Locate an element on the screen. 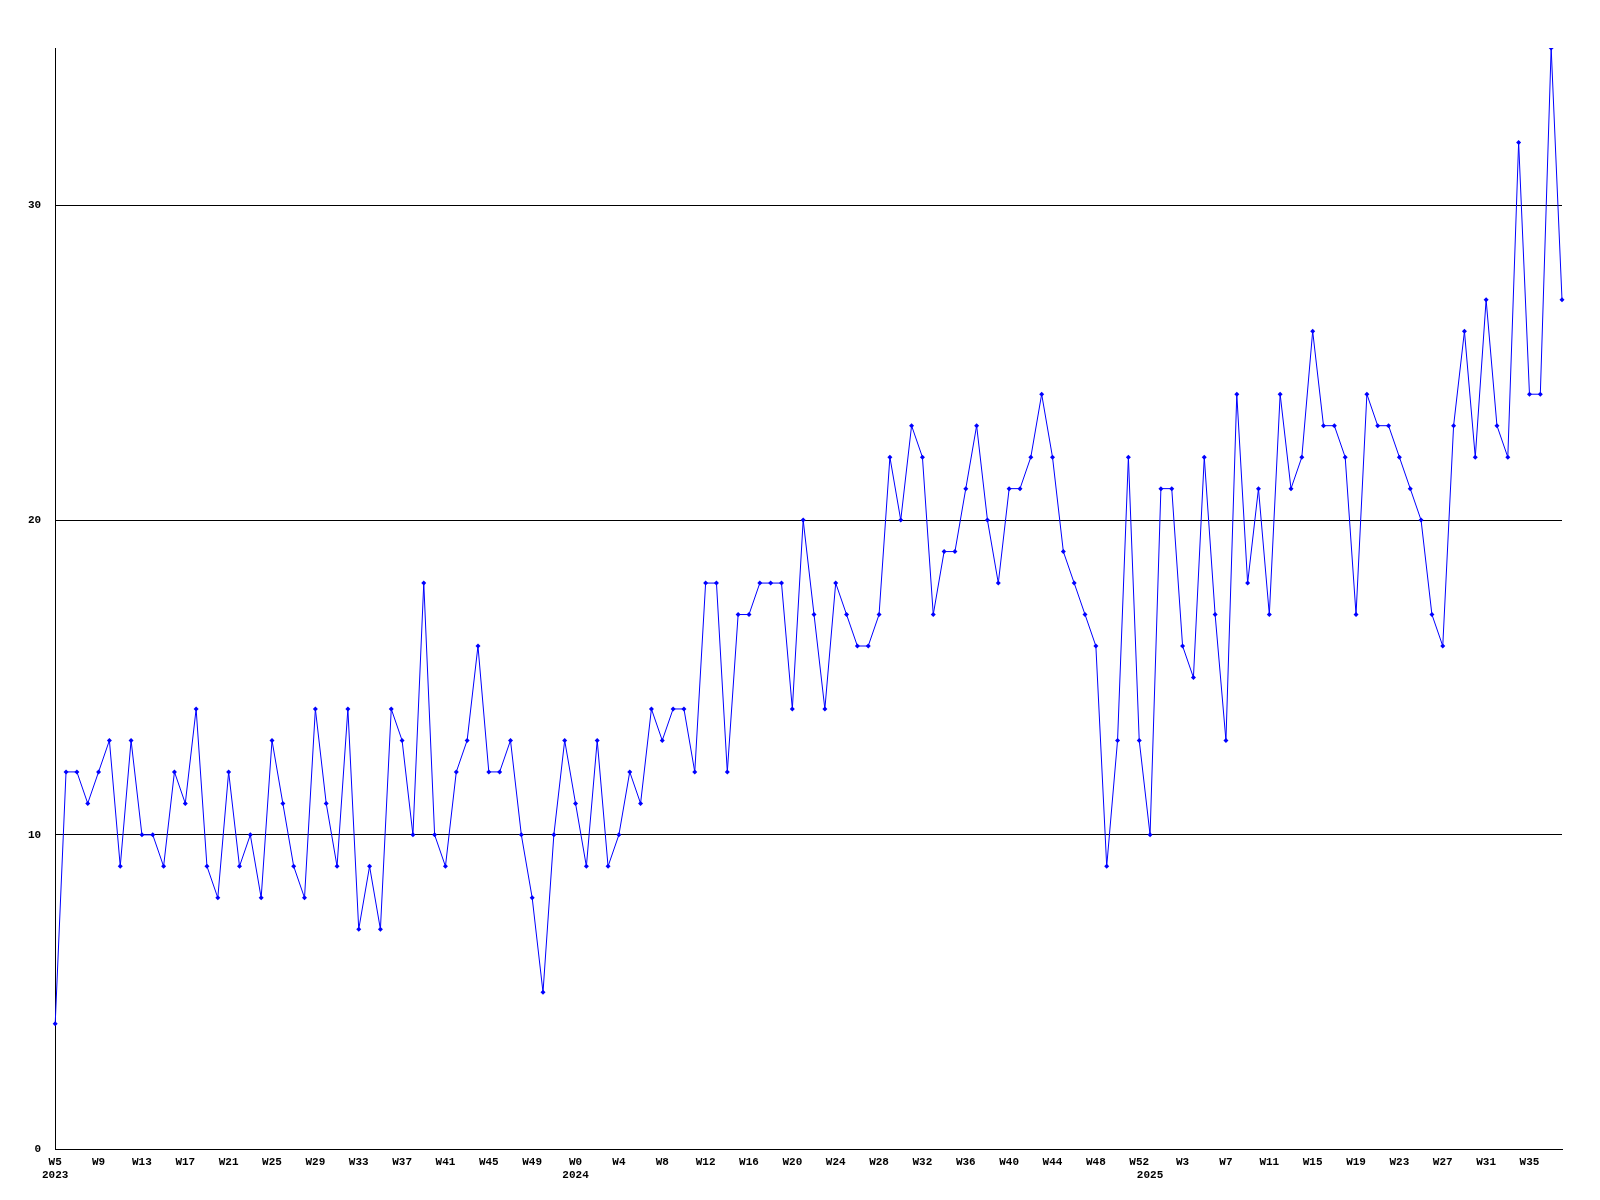 This screenshot has width=1600, height=1200. x-tick-label: W37 is located at coordinates (402, 1161).